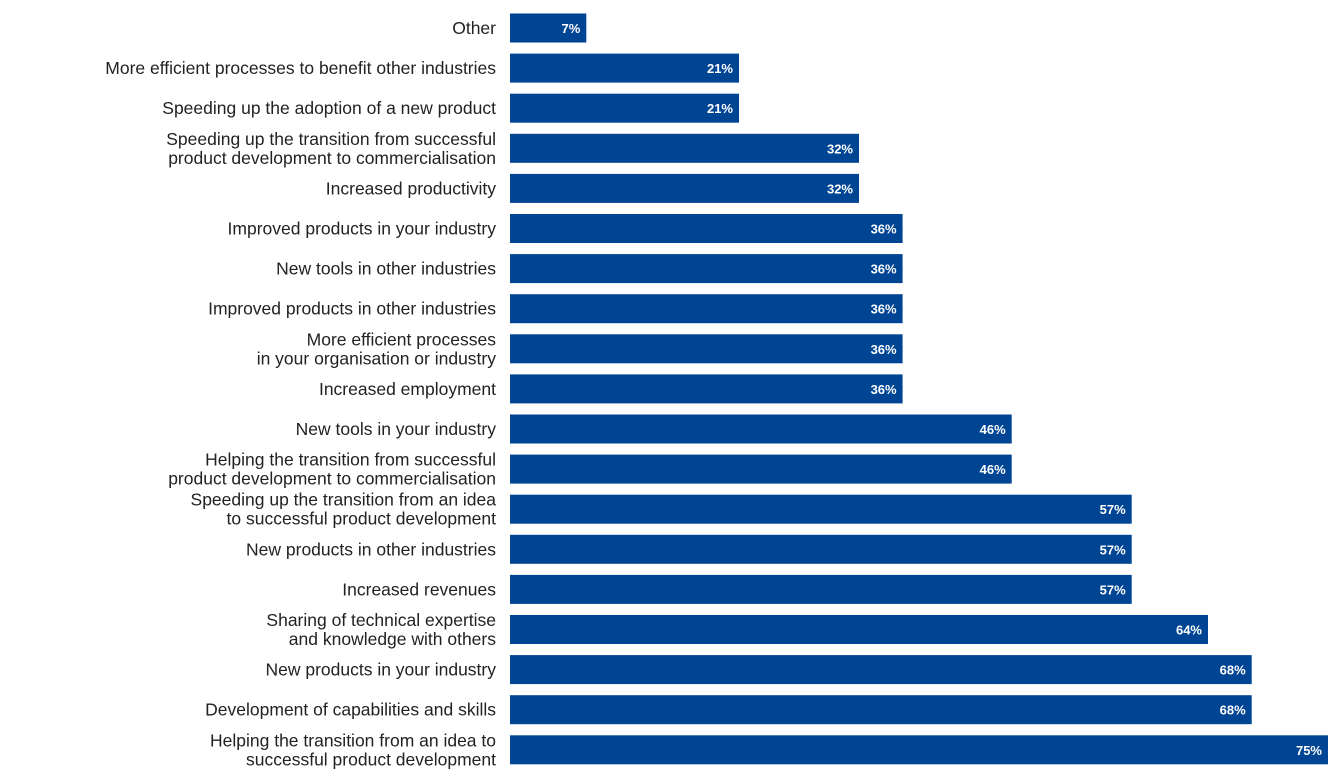 This screenshot has height=769, width=1333. What do you see at coordinates (380, 670) in the screenshot?
I see `category-label: New products in your industry` at bounding box center [380, 670].